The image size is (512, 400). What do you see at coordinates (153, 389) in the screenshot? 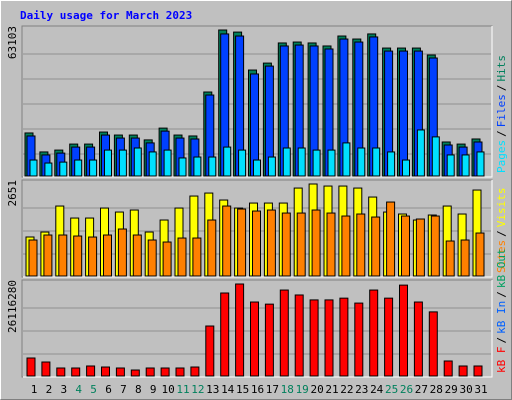
I see `x-tick-label: 9` at bounding box center [153, 389].